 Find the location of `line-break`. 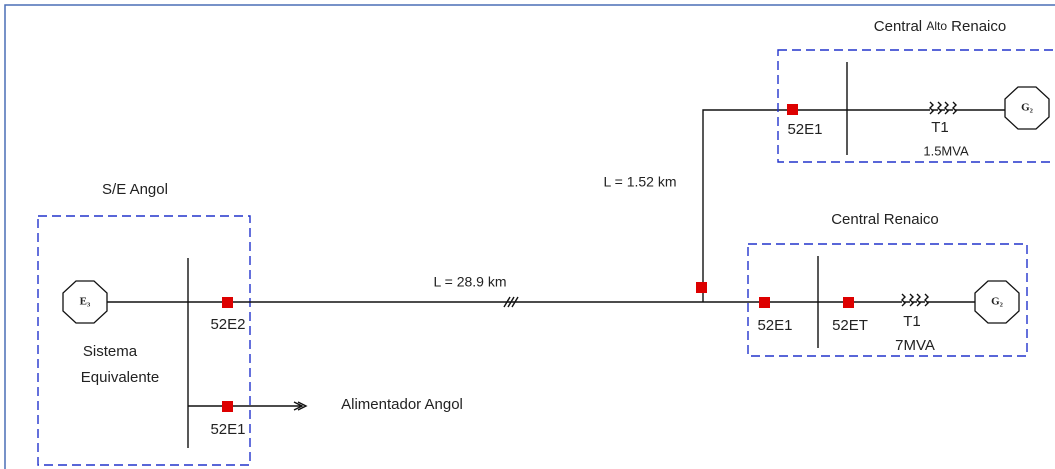

line-break is located at coordinates (511, 302).